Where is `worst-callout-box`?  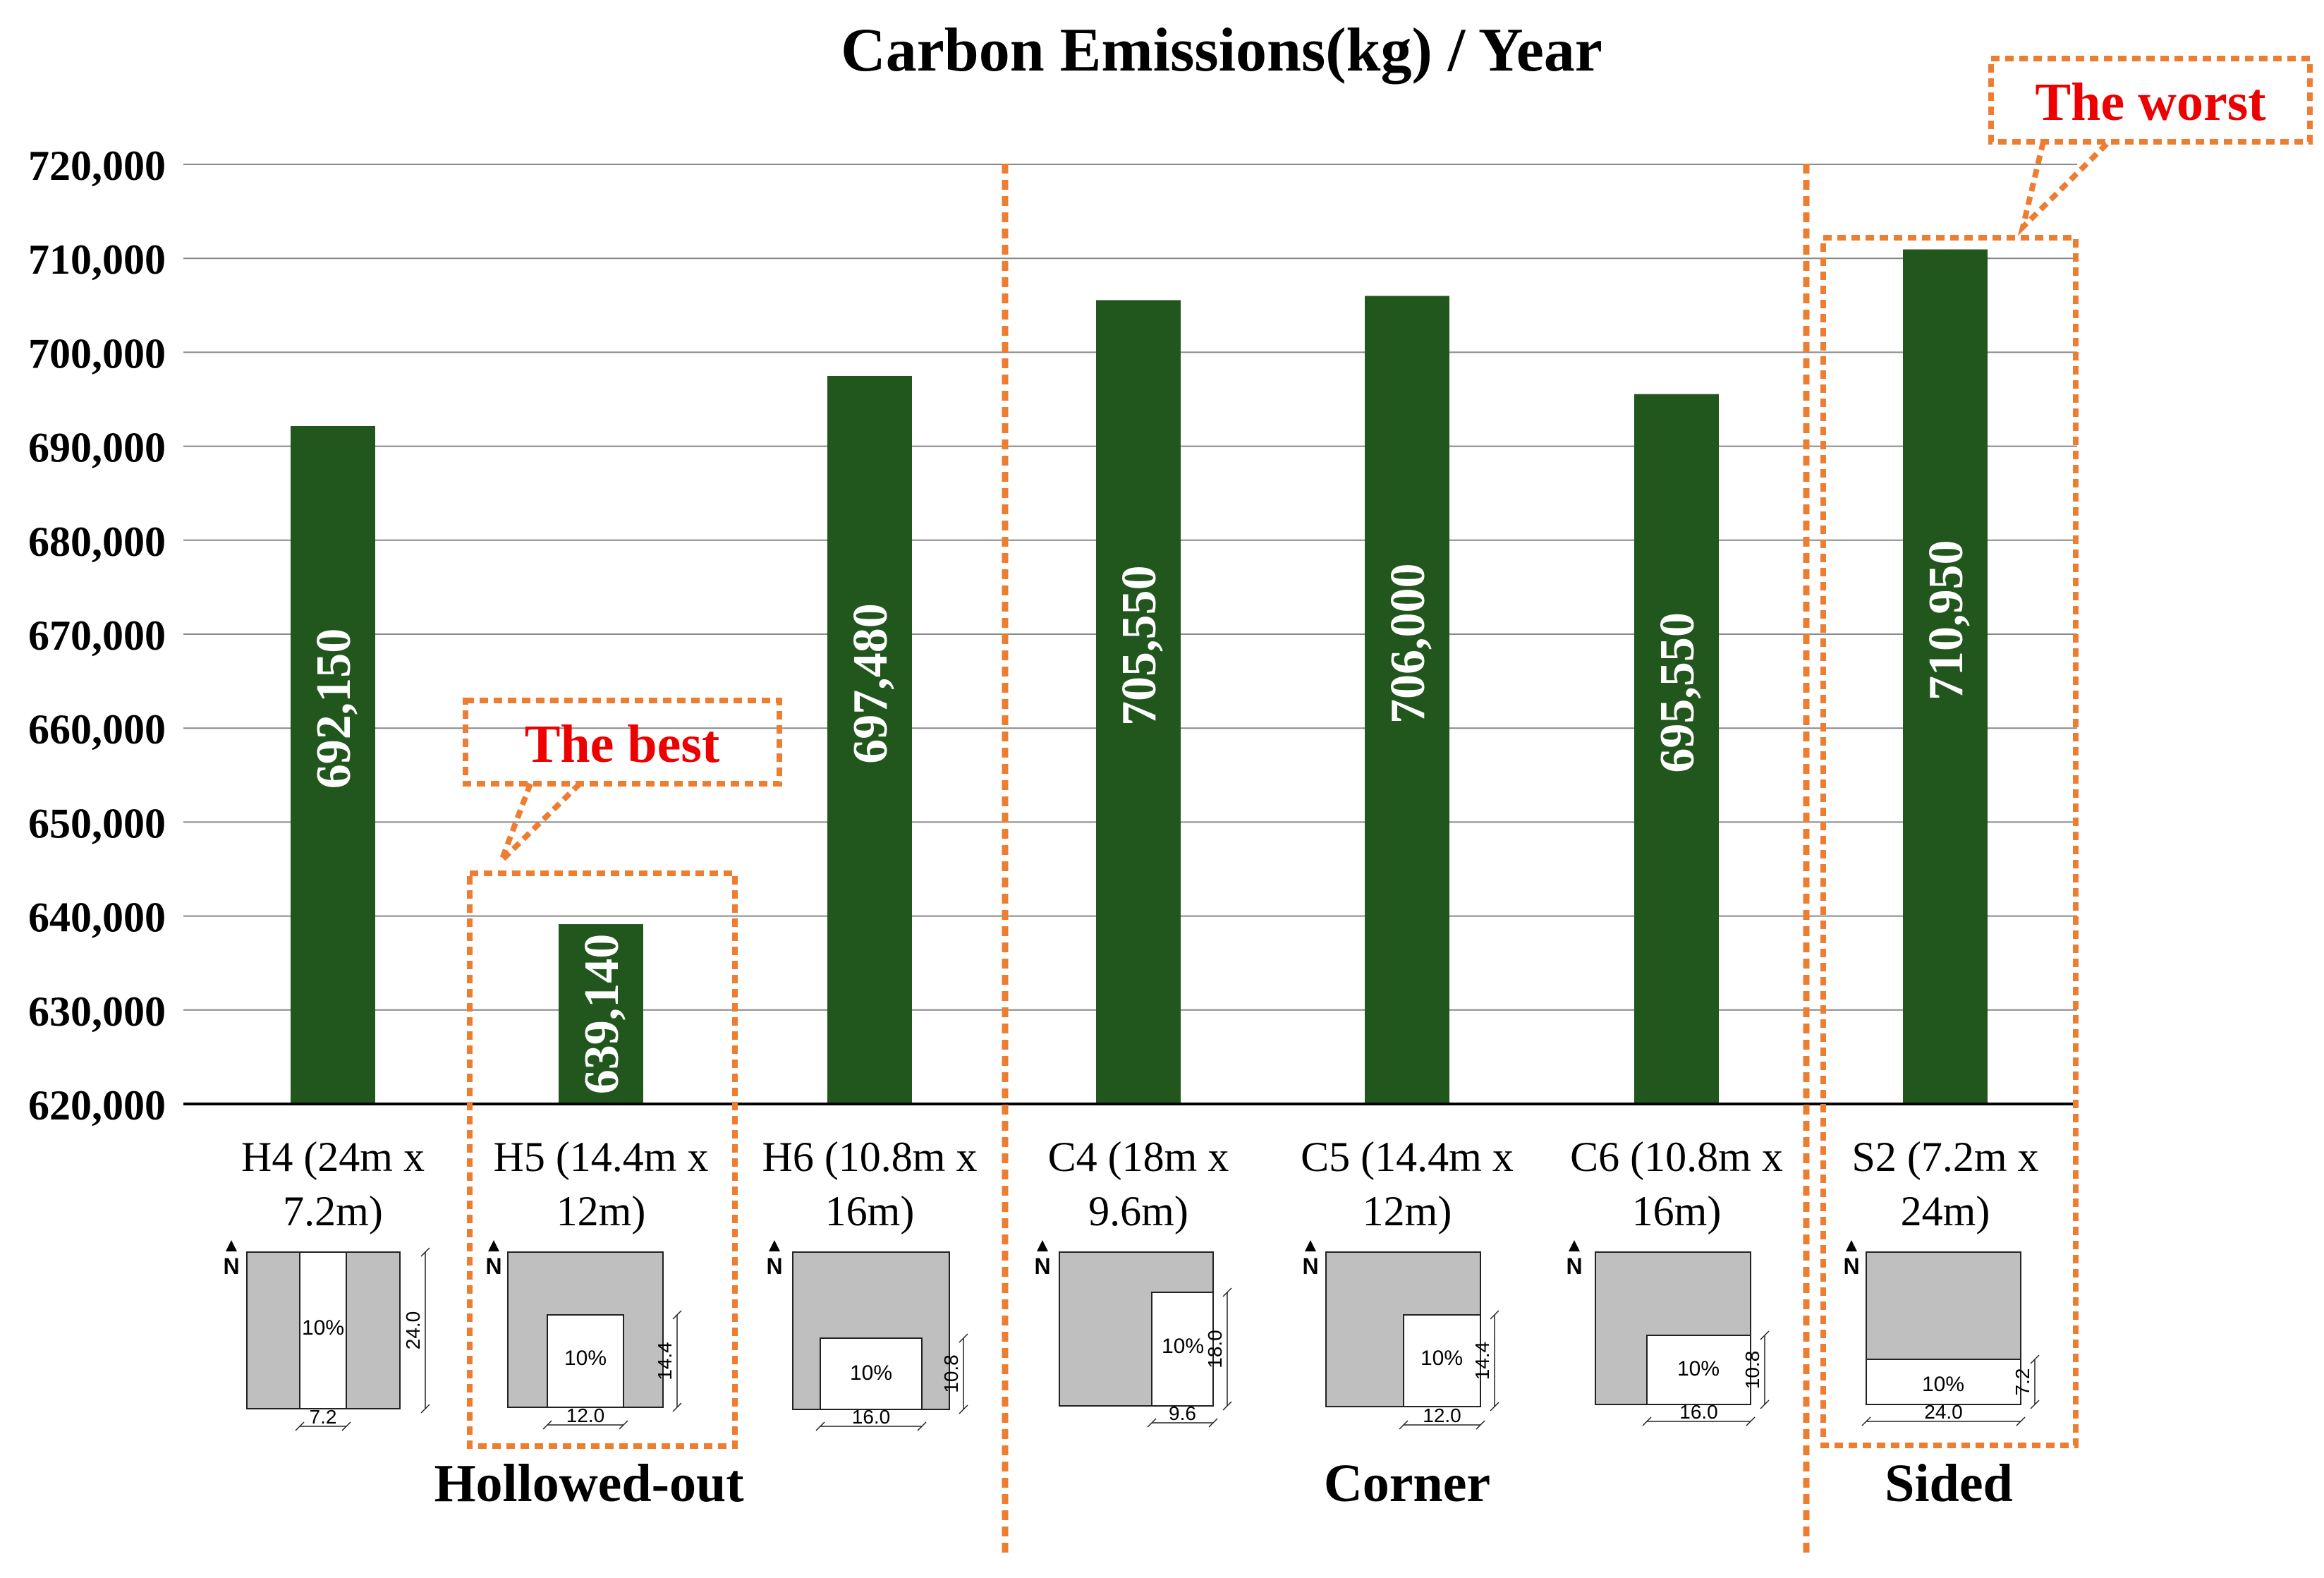
worst-callout-box is located at coordinates (2150, 100).